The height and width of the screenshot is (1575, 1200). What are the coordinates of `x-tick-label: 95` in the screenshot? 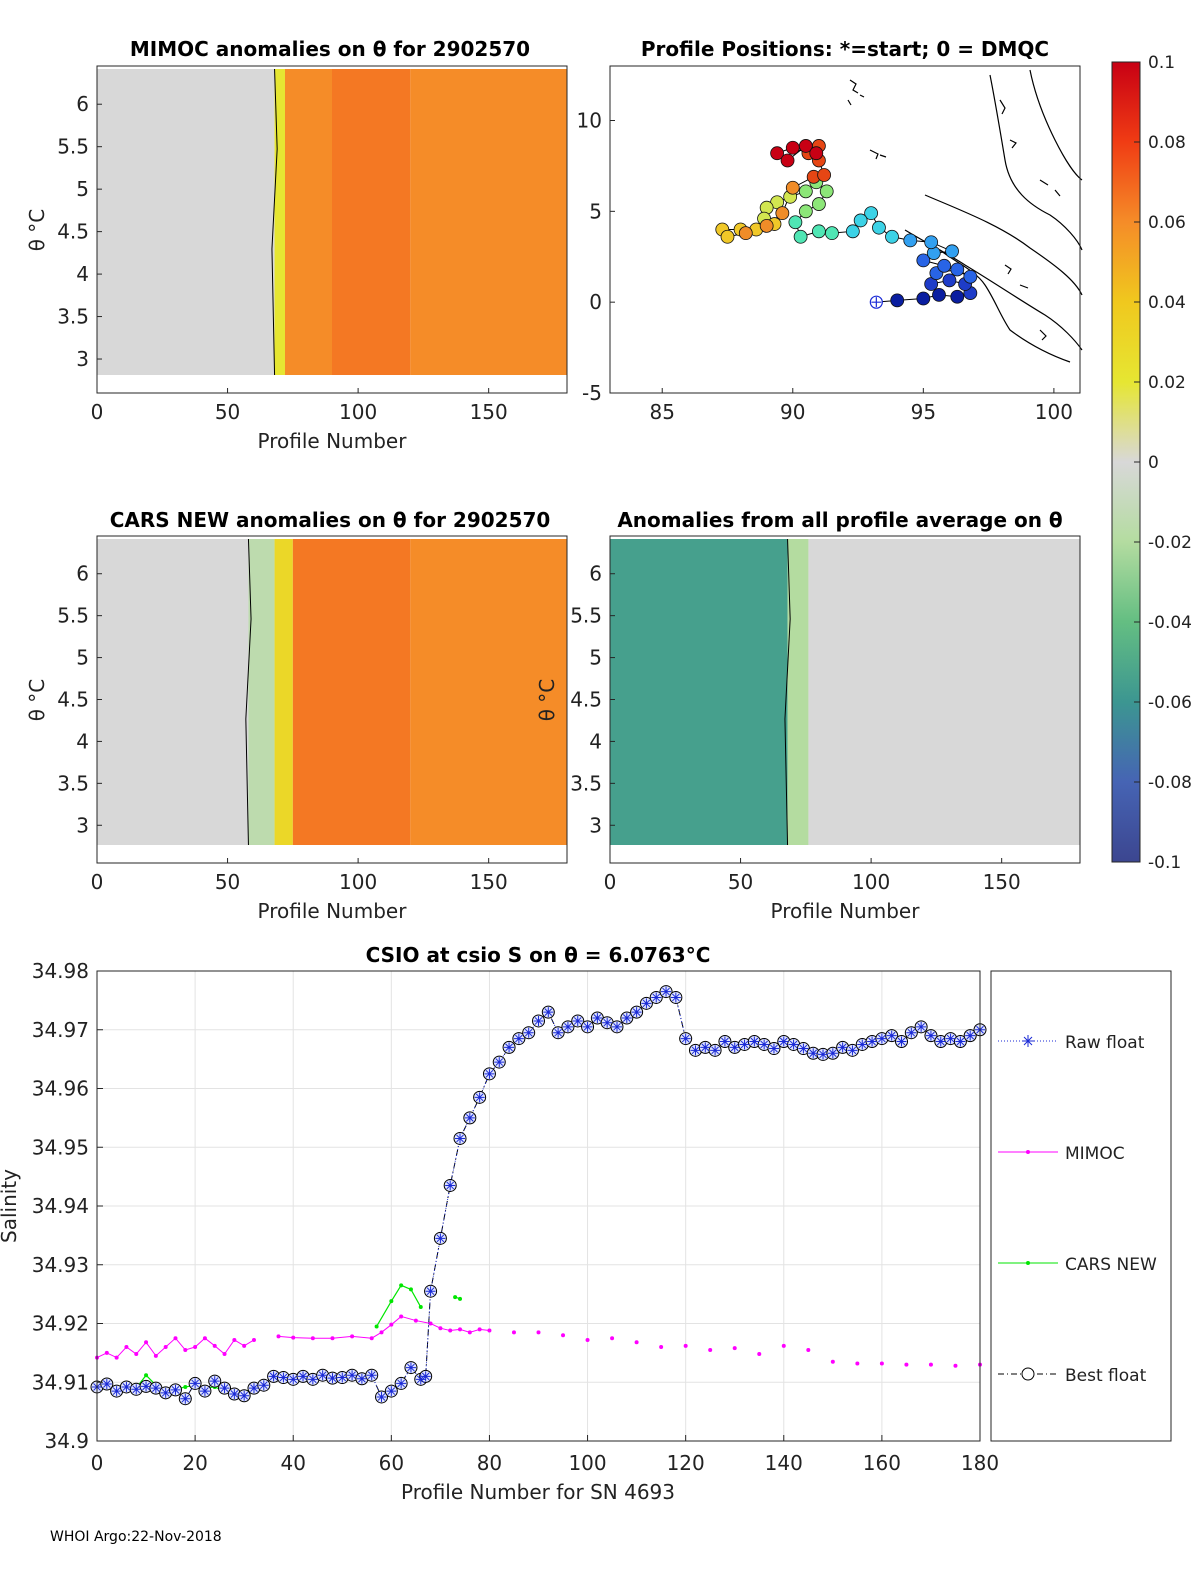 It's located at (923, 412).